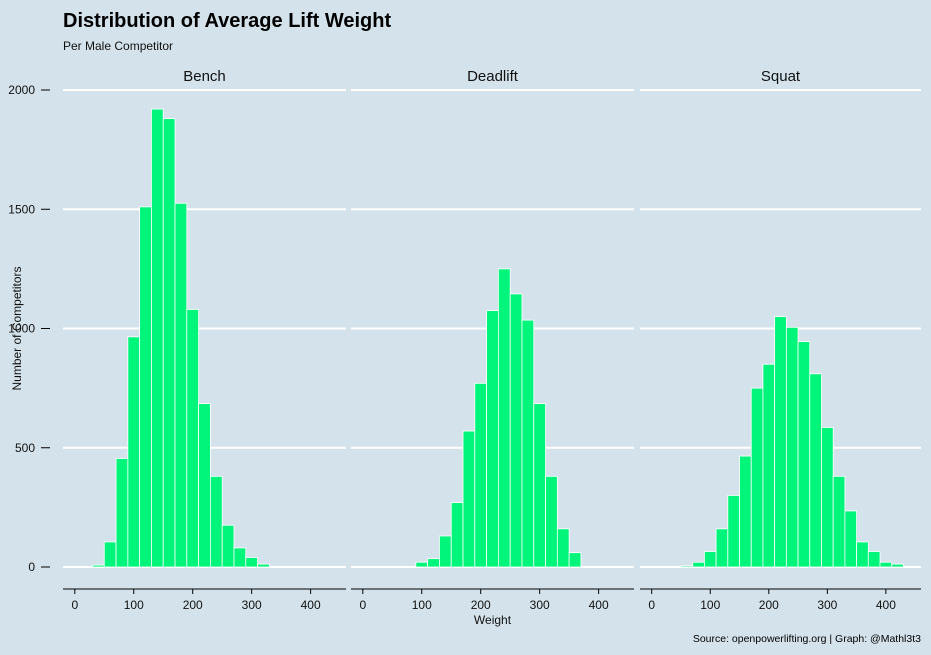  Describe the element at coordinates (651, 605) in the screenshot. I see `x-tick-label-squat-0: 0` at that location.